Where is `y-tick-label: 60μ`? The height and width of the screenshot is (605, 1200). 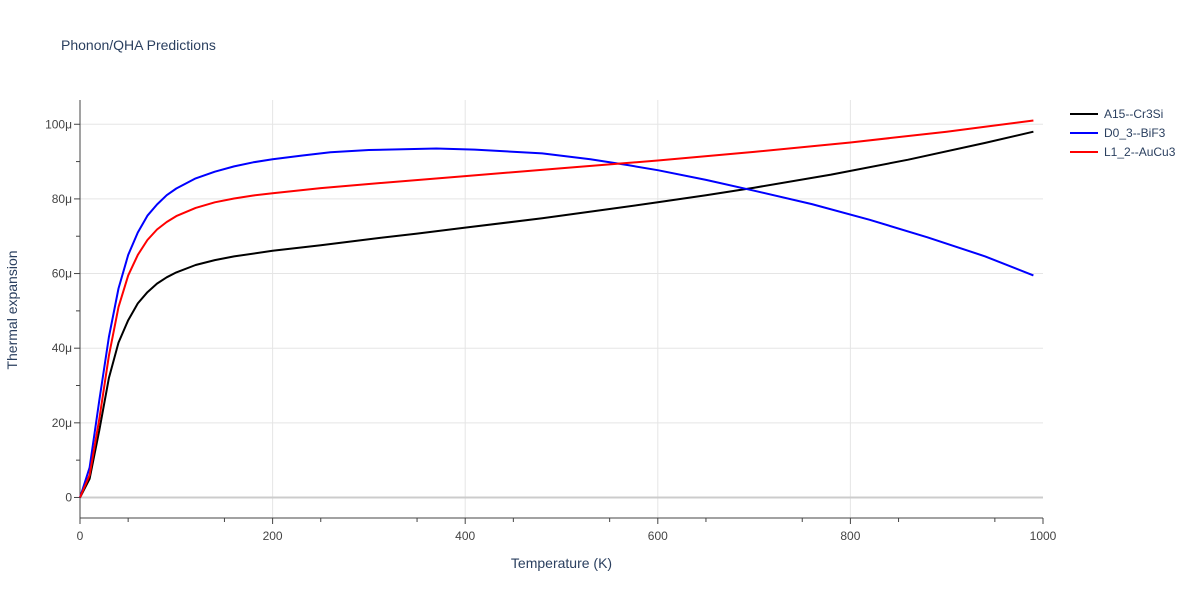 y-tick-label: 60μ is located at coordinates (62, 274).